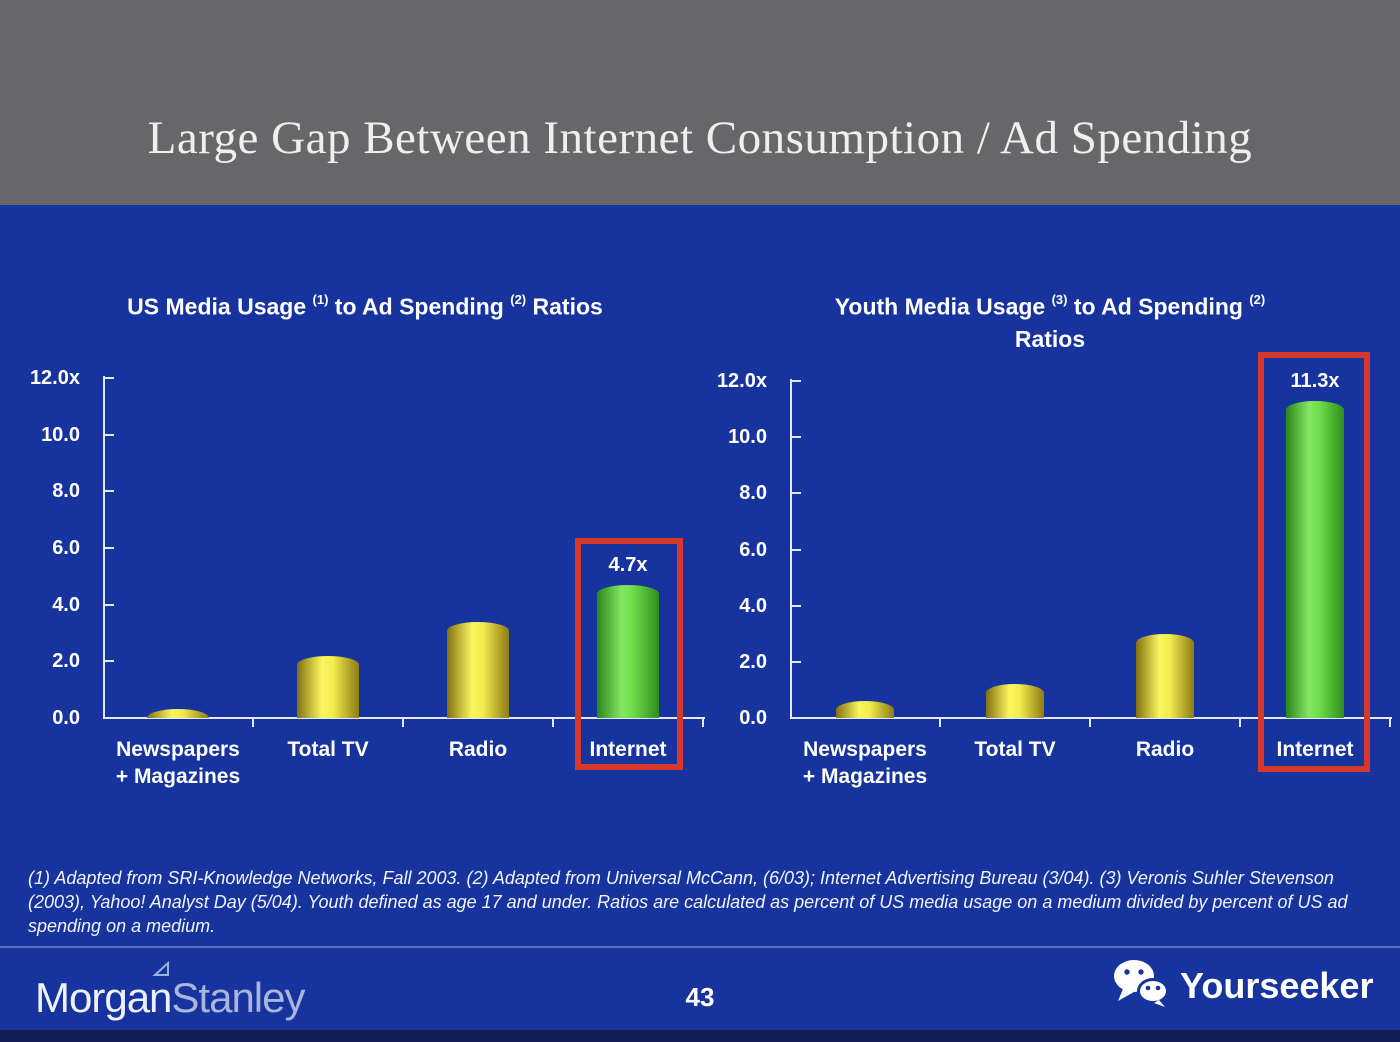 The image size is (1400, 1042). I want to click on wechat-icon, so click(1141, 985).